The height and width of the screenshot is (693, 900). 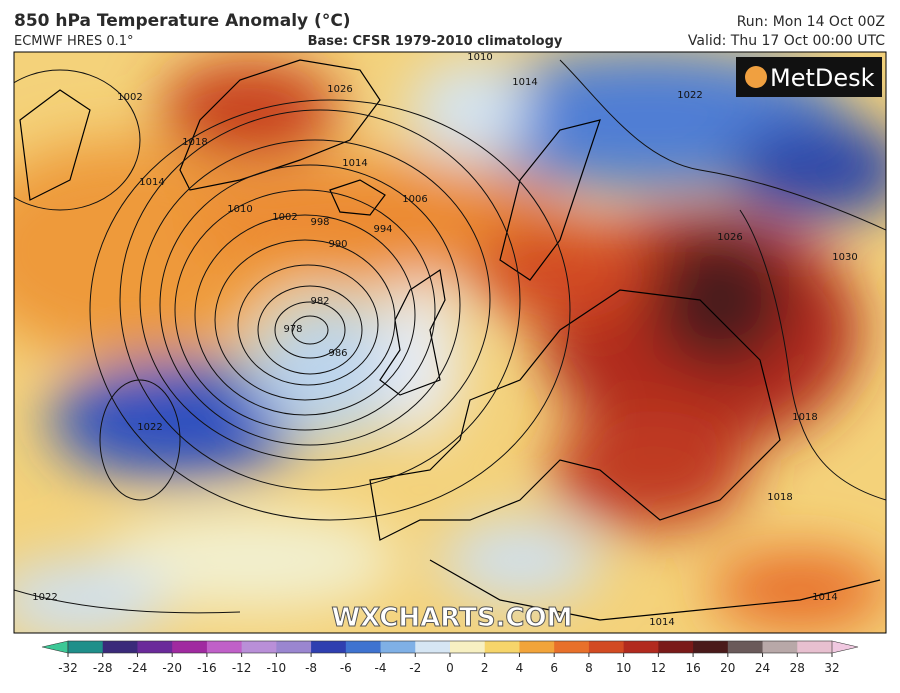 I want to click on colorbar-tick-label: -24, so click(x=138, y=668).